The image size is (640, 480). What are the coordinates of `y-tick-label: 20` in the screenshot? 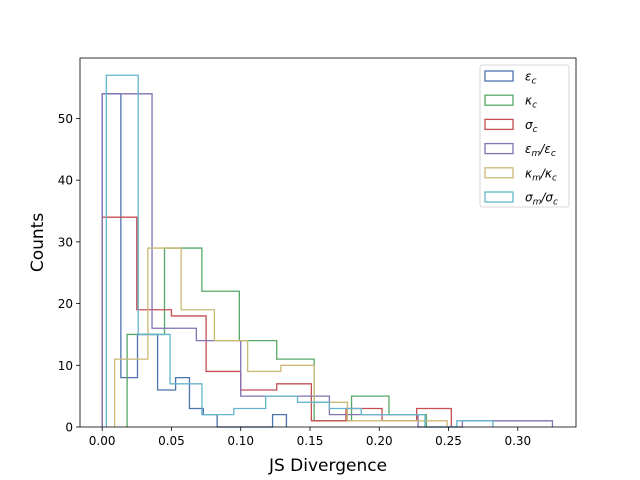 It's located at (65, 304).